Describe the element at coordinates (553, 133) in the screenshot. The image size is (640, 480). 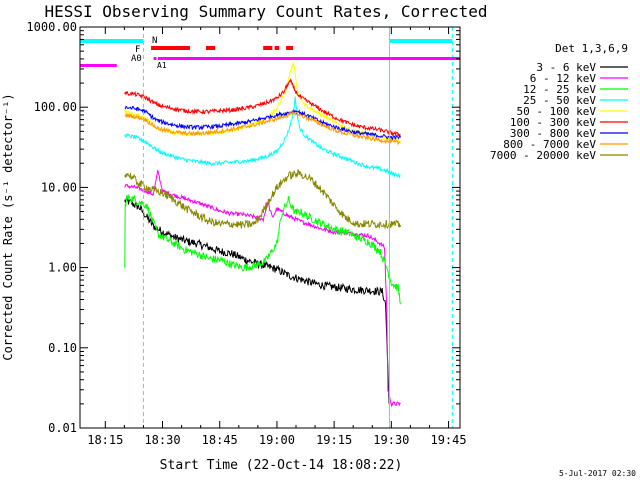
I see `legend-label: 300 - 800 keV` at that location.